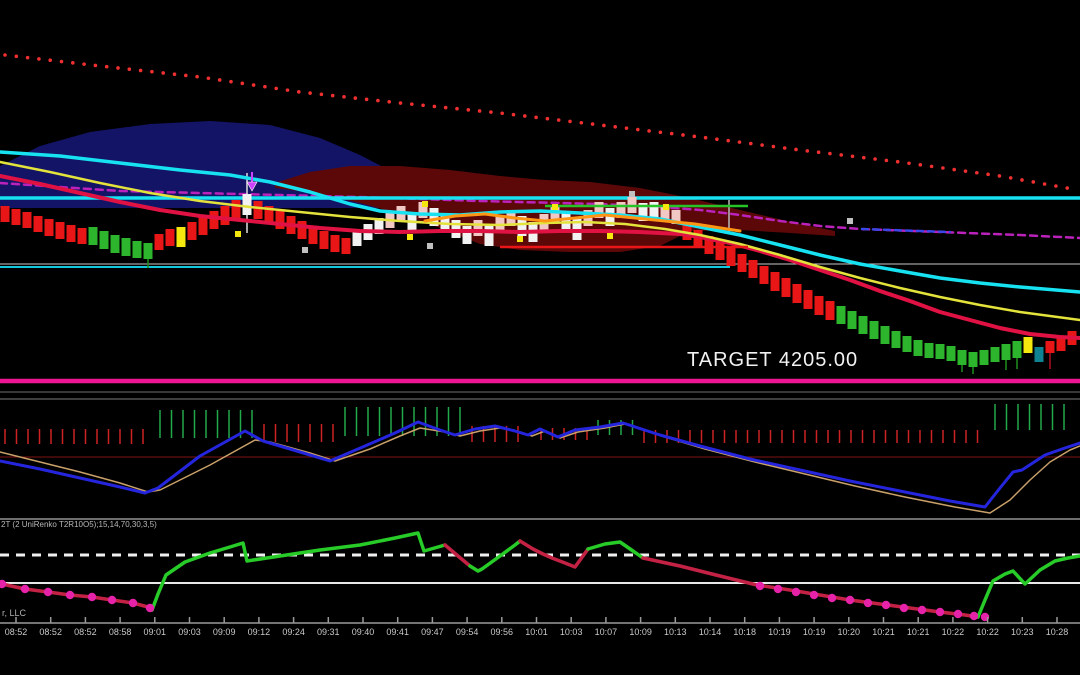 The width and height of the screenshot is (1080, 675). What do you see at coordinates (259, 632) in the screenshot?
I see `time-label: 09:12` at bounding box center [259, 632].